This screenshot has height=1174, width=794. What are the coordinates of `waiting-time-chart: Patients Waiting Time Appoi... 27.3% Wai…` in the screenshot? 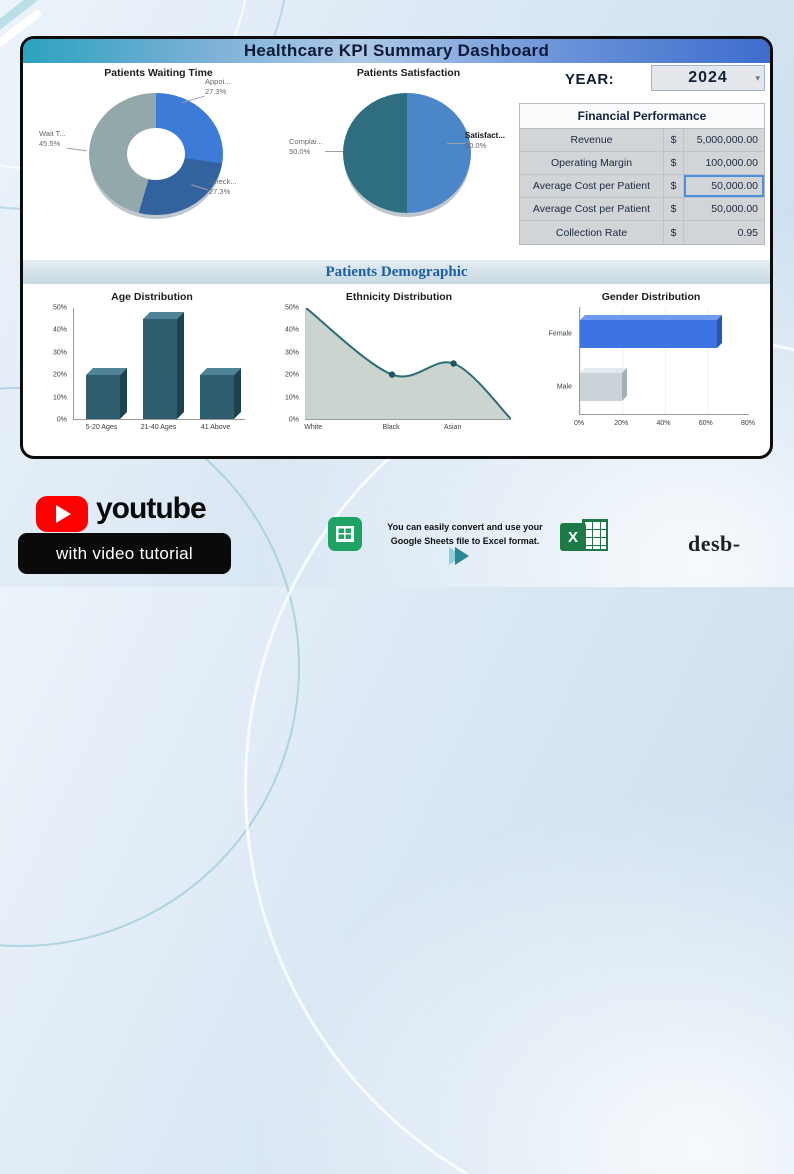 It's located at (157, 162).